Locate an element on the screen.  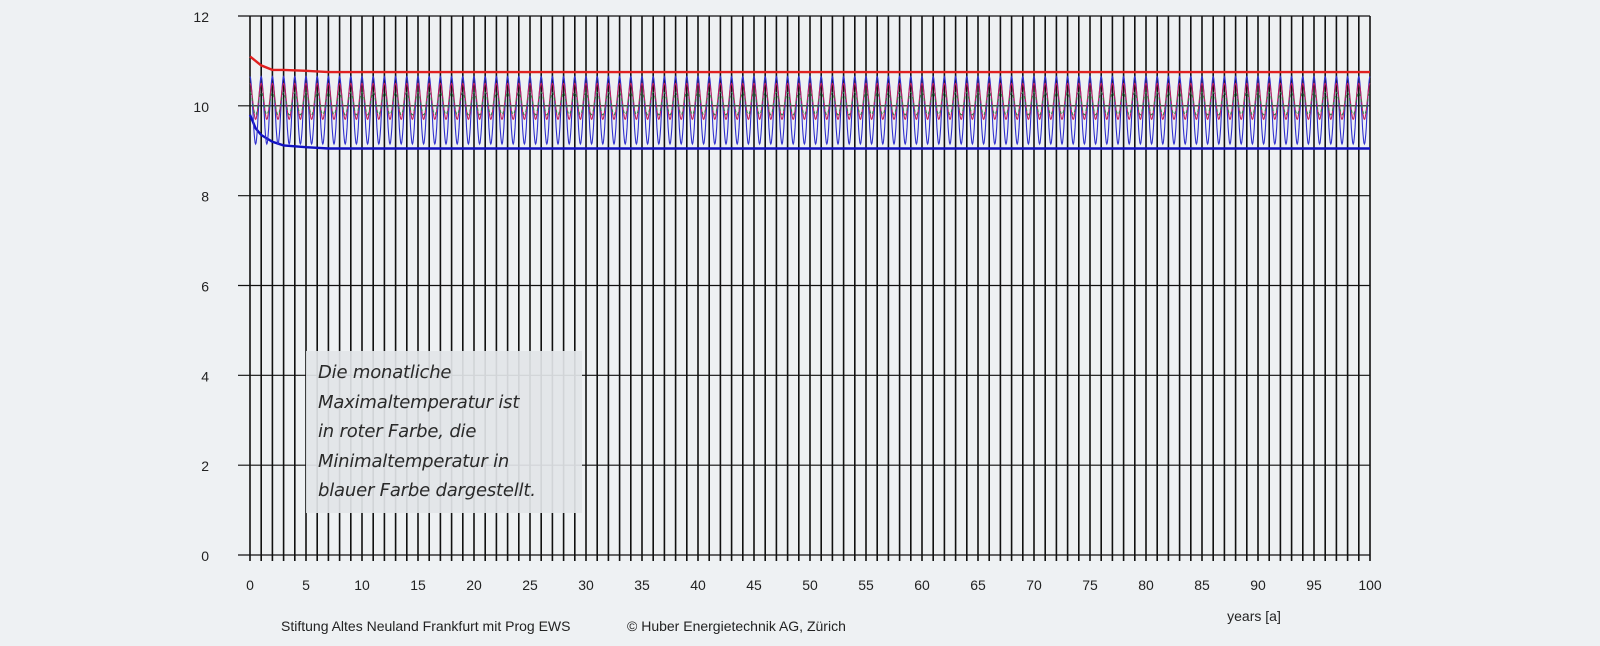
series-envelope-line is located at coordinates (809, 64).